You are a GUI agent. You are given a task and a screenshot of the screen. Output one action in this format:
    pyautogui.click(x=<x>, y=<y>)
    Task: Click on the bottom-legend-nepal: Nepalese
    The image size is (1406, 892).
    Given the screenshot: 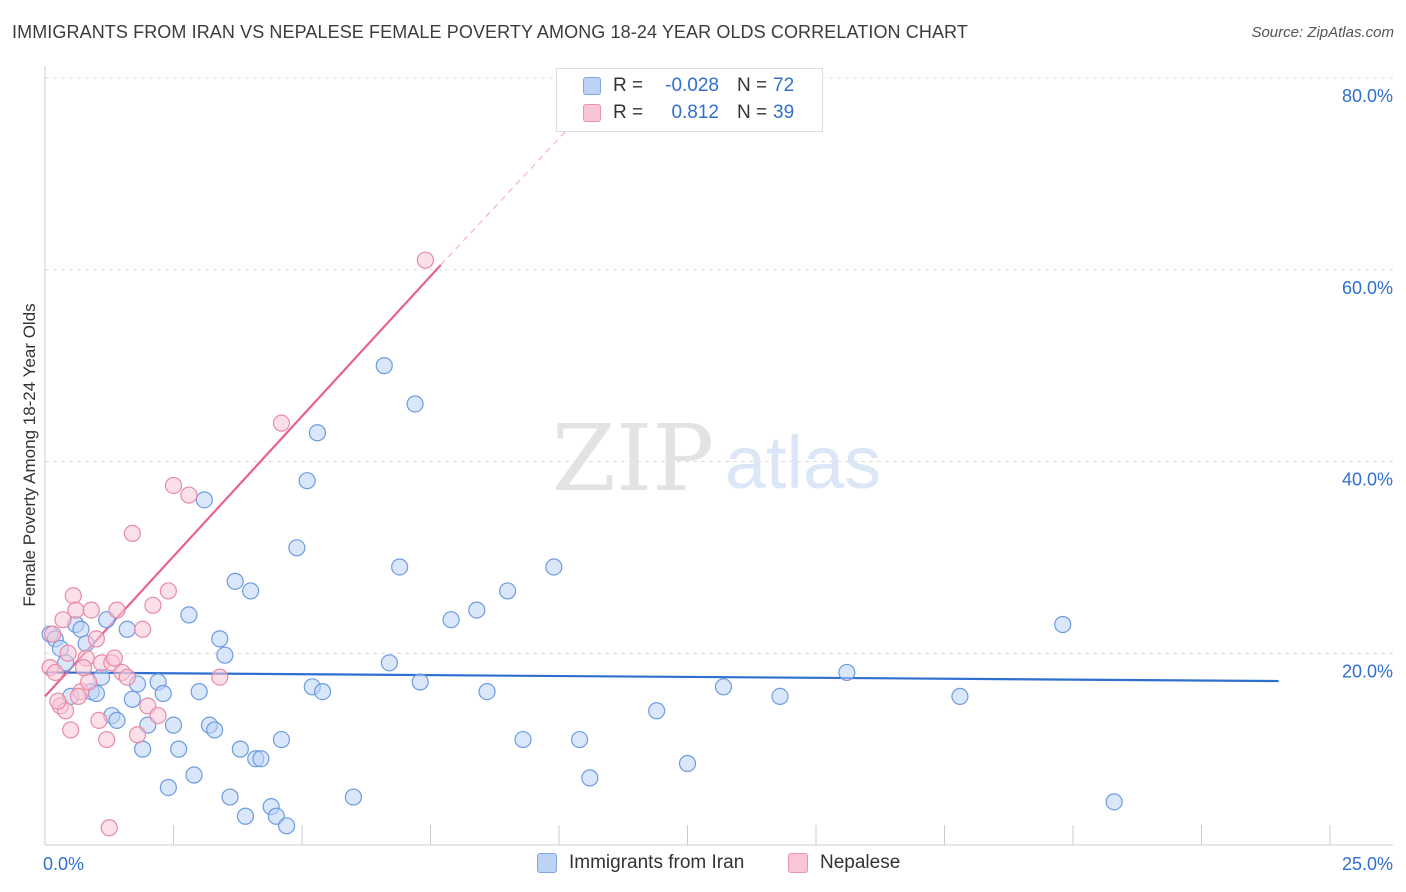 What is the action you would take?
    pyautogui.click(x=844, y=863)
    